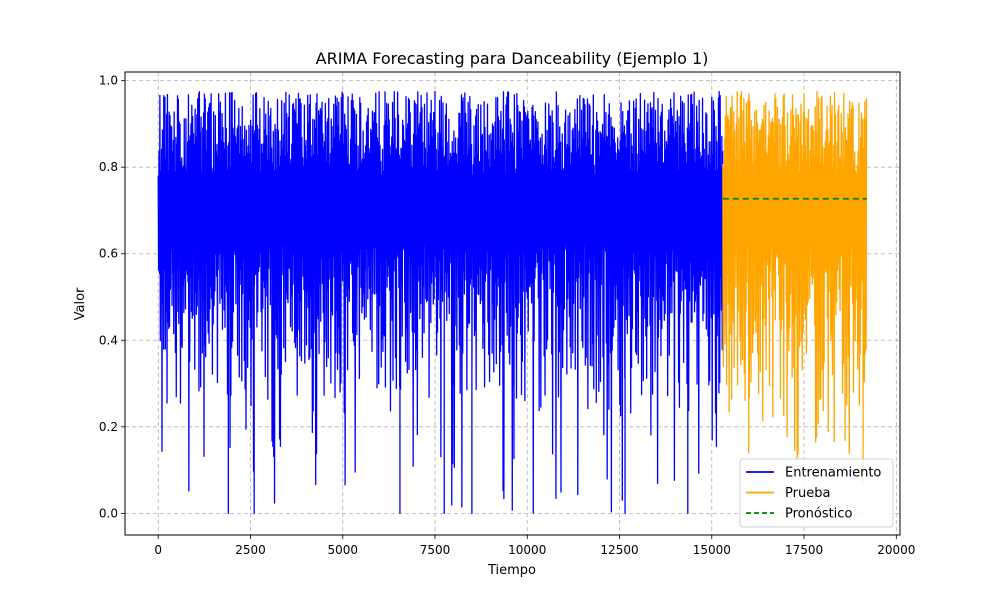  I want to click on legend-box, so click(816, 493).